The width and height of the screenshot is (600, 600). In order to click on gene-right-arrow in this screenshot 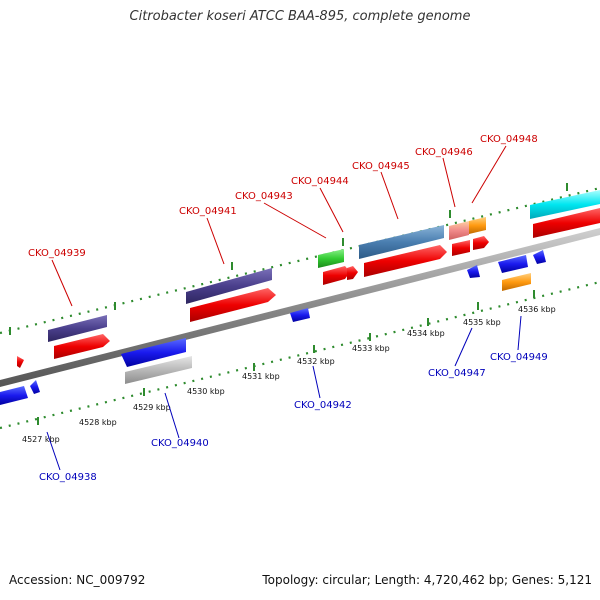, I will do `click(566, 223)`.